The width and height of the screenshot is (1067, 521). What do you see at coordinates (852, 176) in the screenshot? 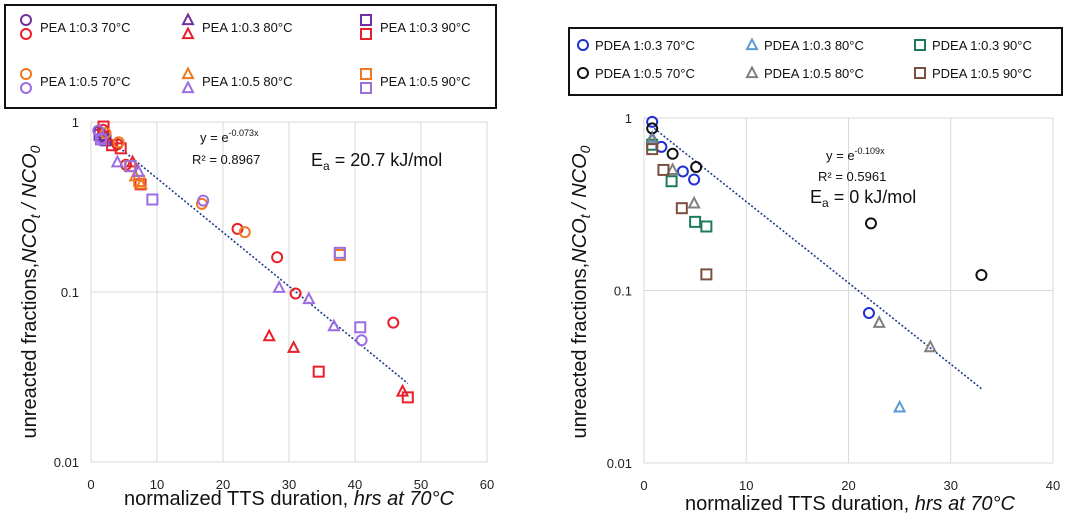
I see `right-r-squared: R² = 0.5961` at bounding box center [852, 176].